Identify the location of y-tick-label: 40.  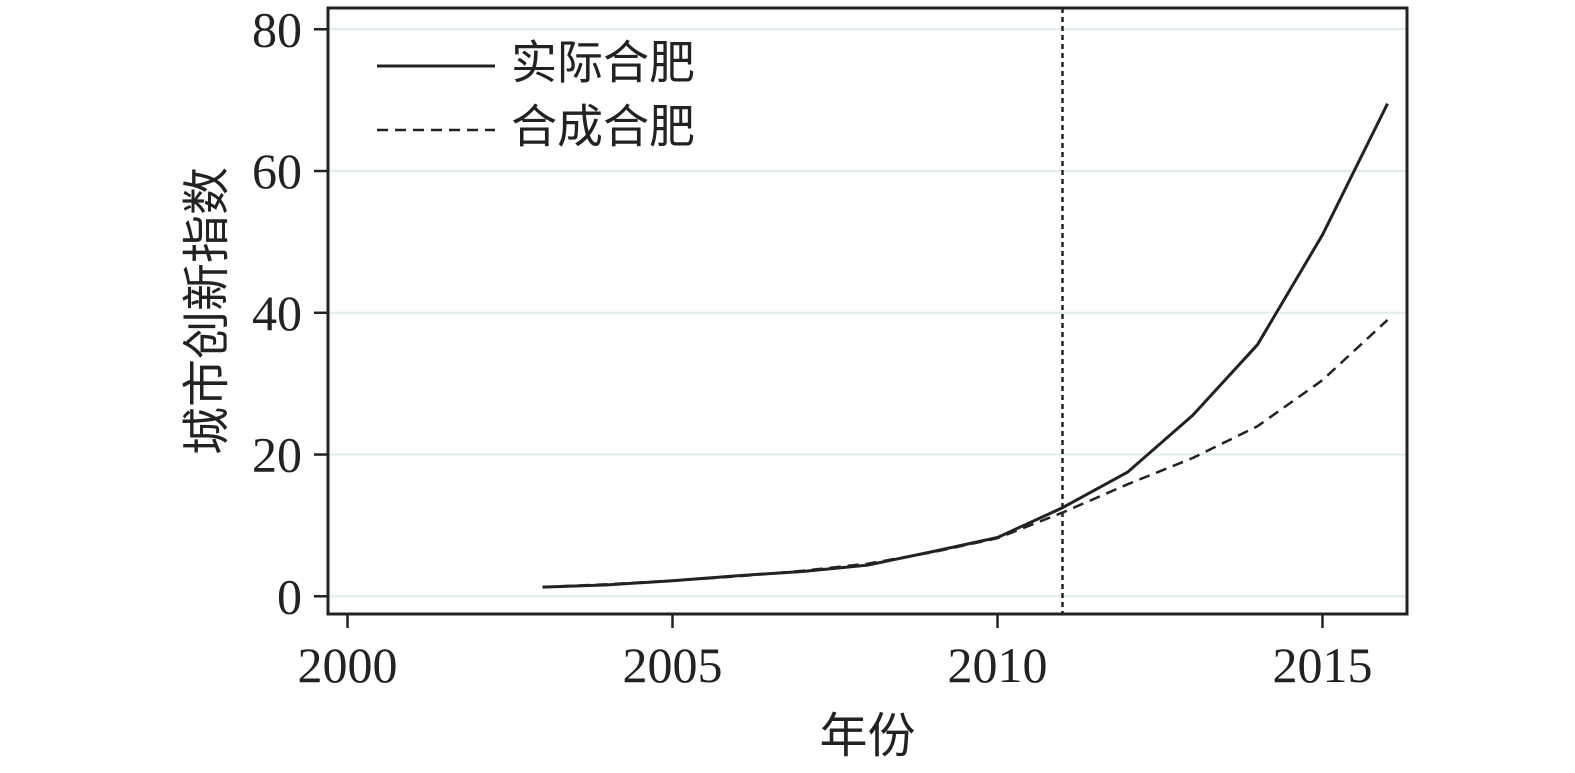
(277, 313).